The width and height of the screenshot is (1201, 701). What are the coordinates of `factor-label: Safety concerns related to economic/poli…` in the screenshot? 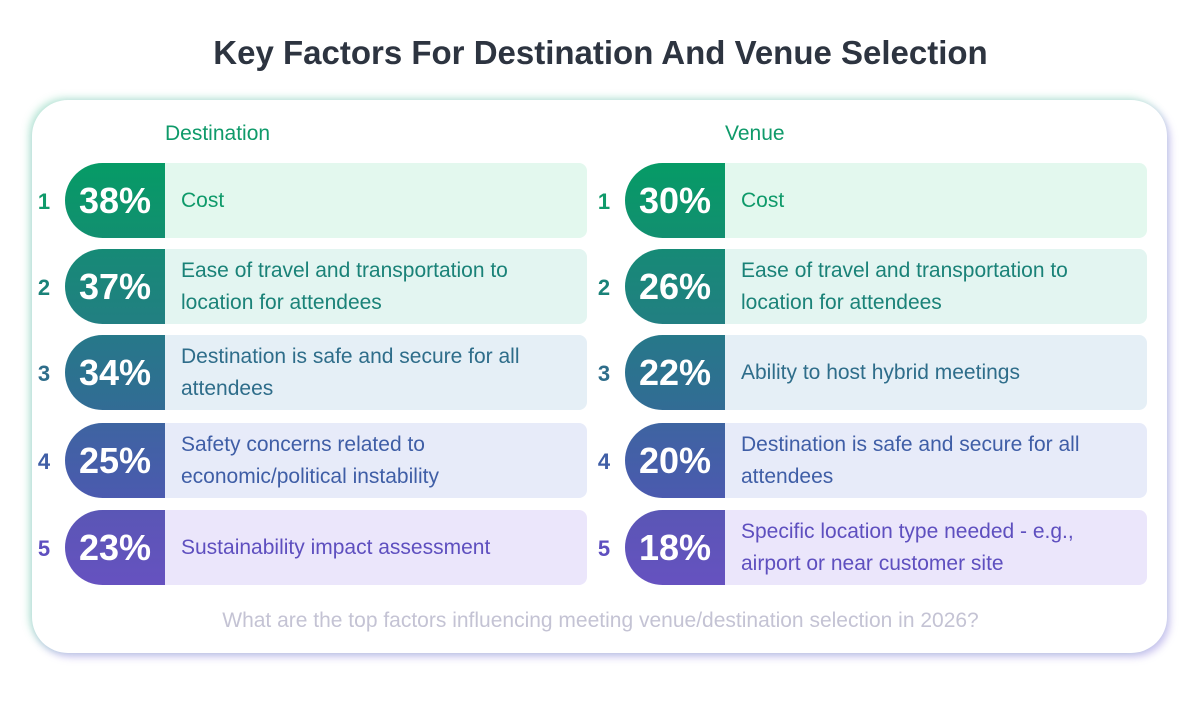 It's located at (376, 460).